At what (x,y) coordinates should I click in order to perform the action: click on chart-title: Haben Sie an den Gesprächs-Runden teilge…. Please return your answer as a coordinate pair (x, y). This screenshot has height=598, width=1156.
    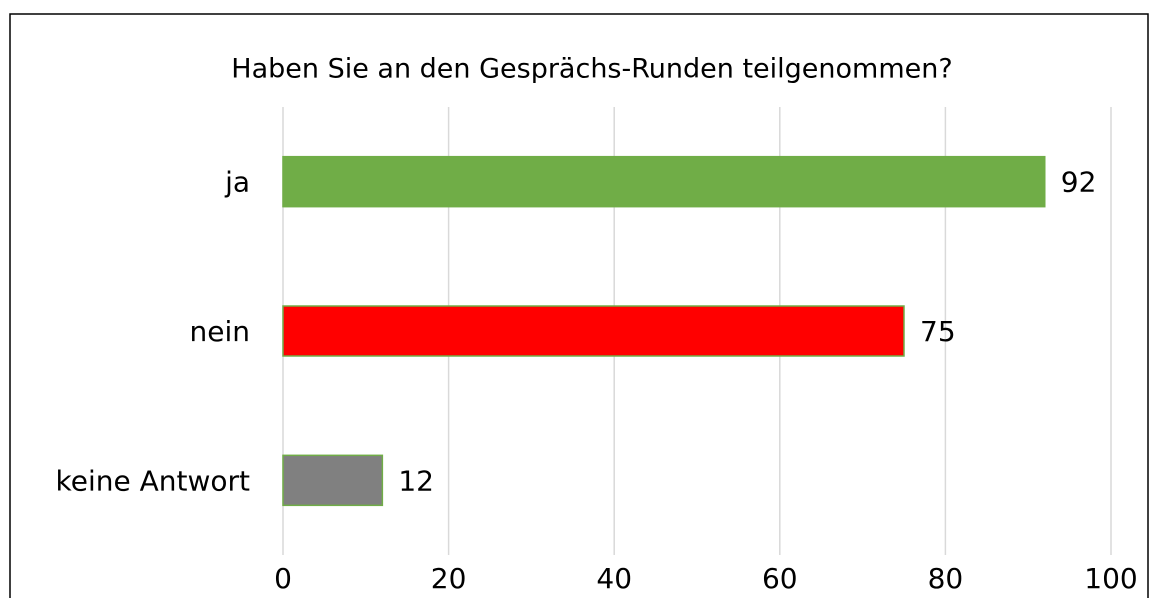
    Looking at the image, I should click on (591, 69).